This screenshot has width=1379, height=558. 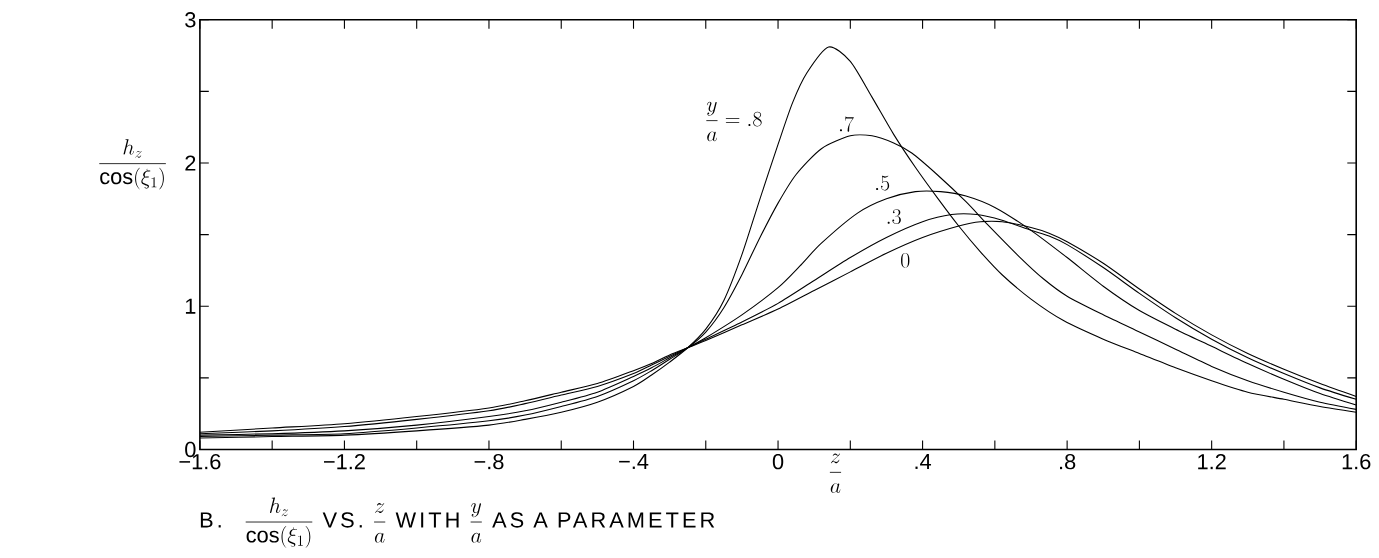 I want to click on x-tick-label: .8, so click(x=1068, y=461).